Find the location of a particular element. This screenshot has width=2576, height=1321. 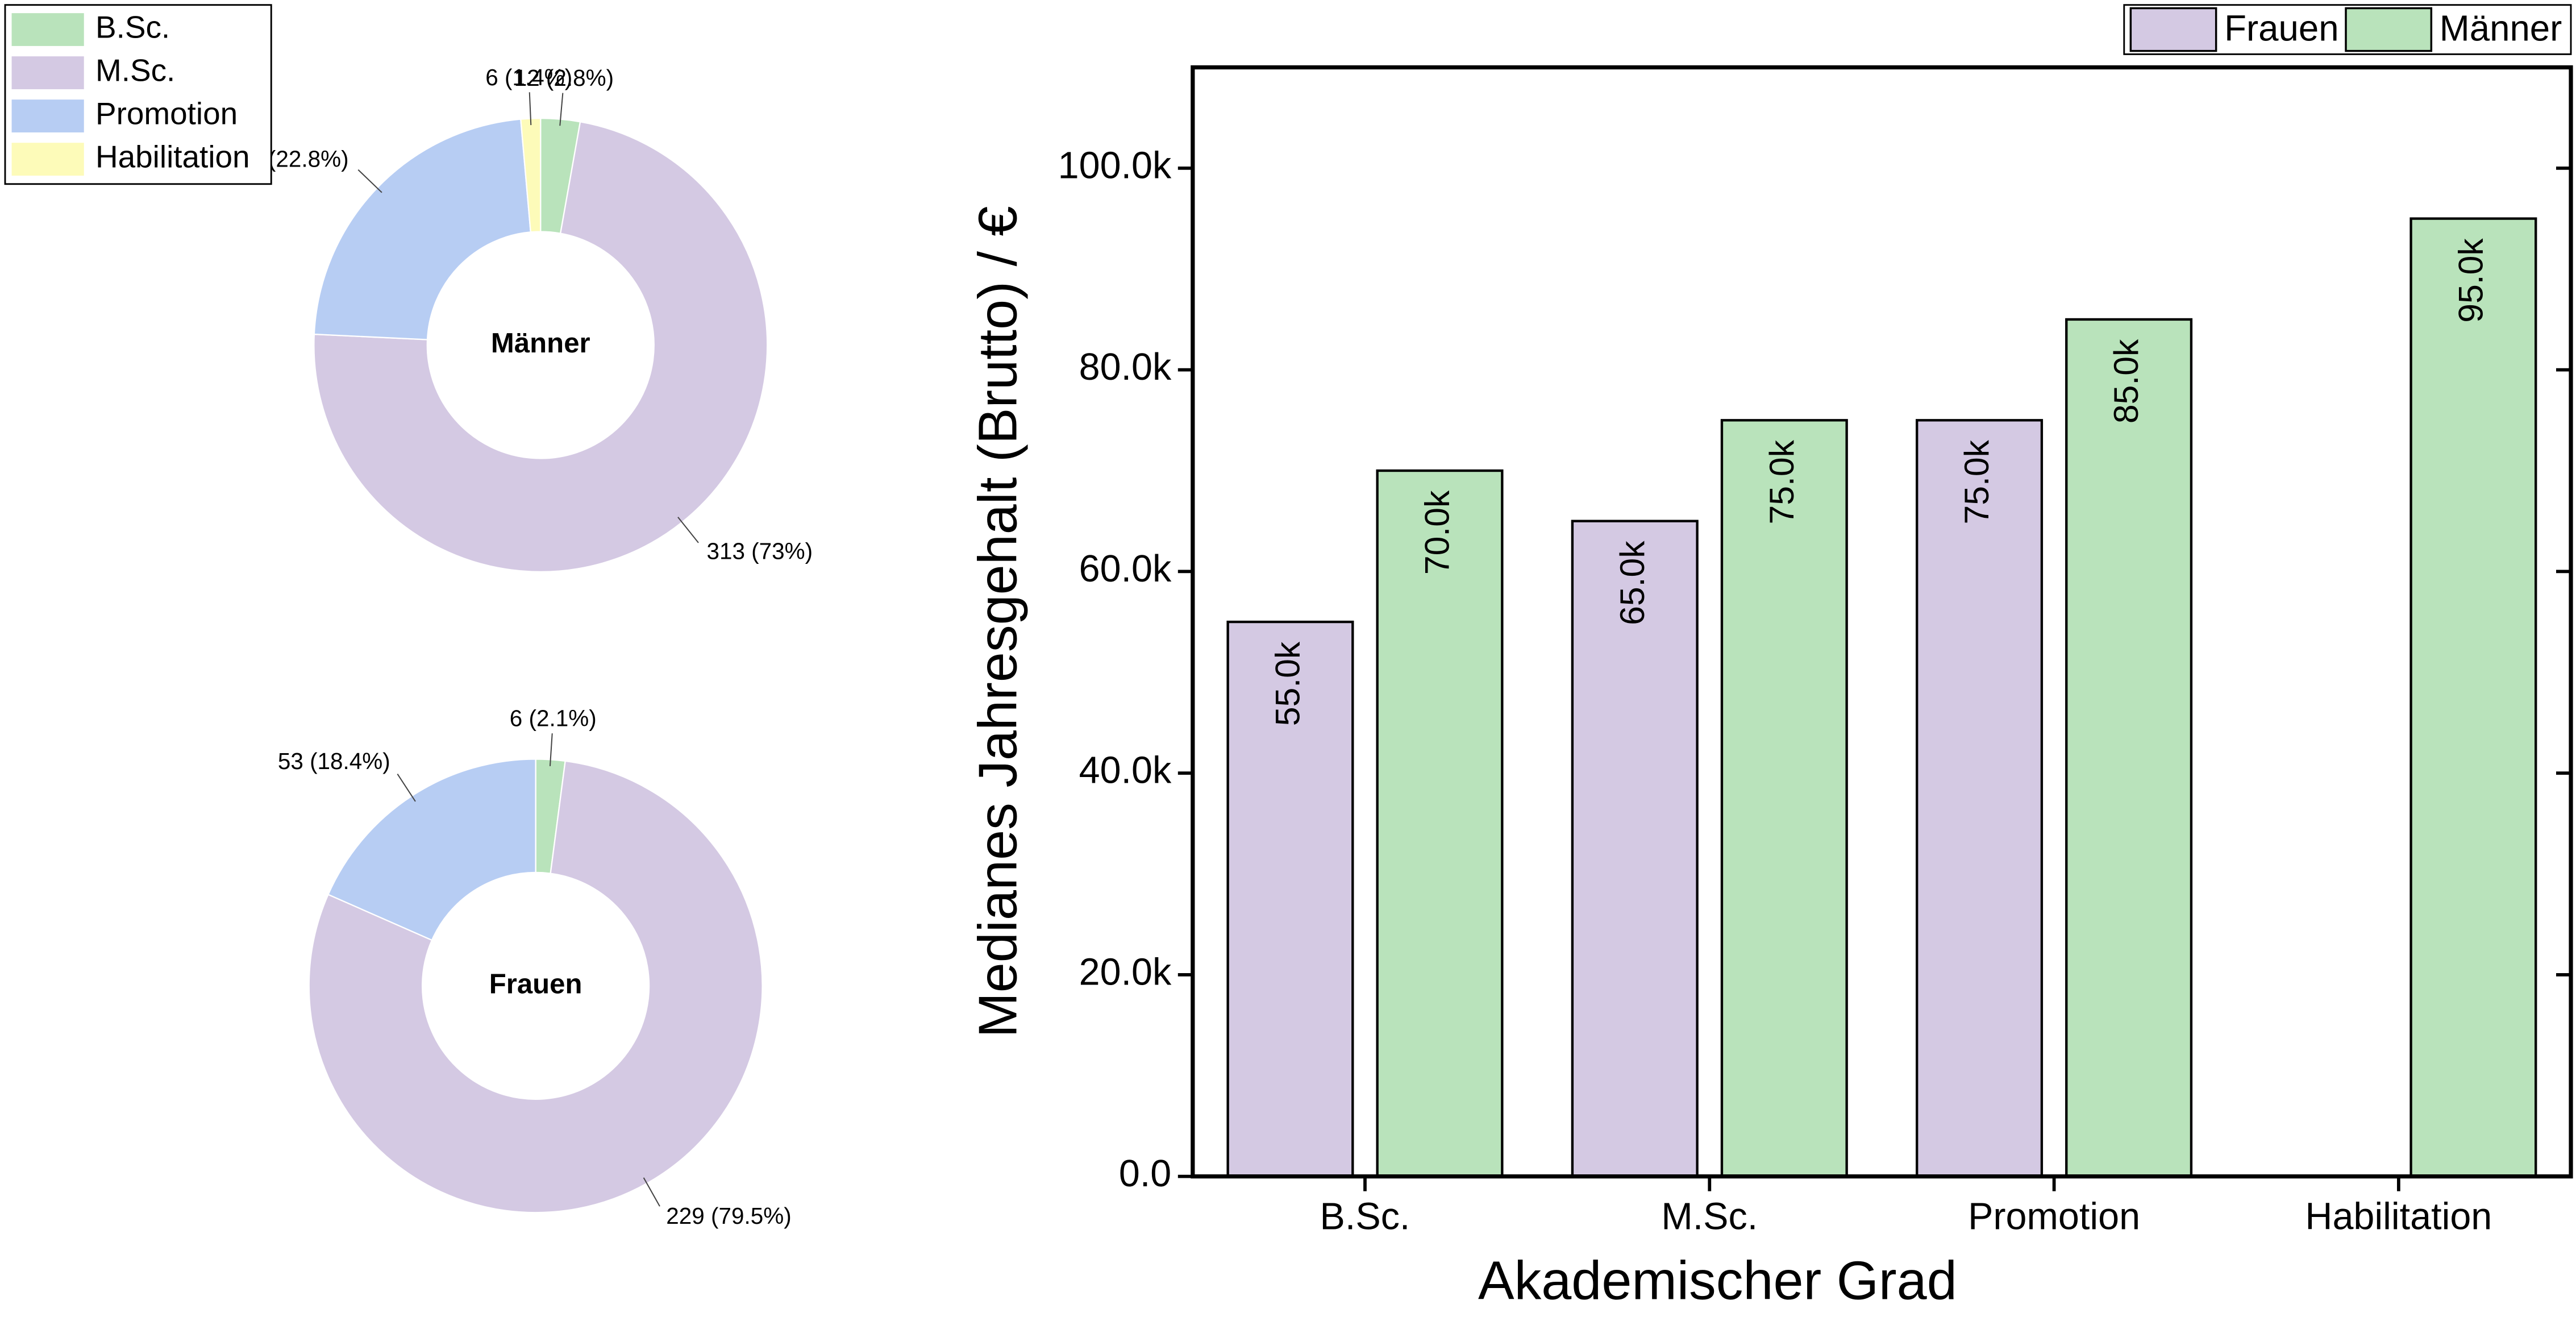

value-label: 65.0k is located at coordinates (1632, 583).